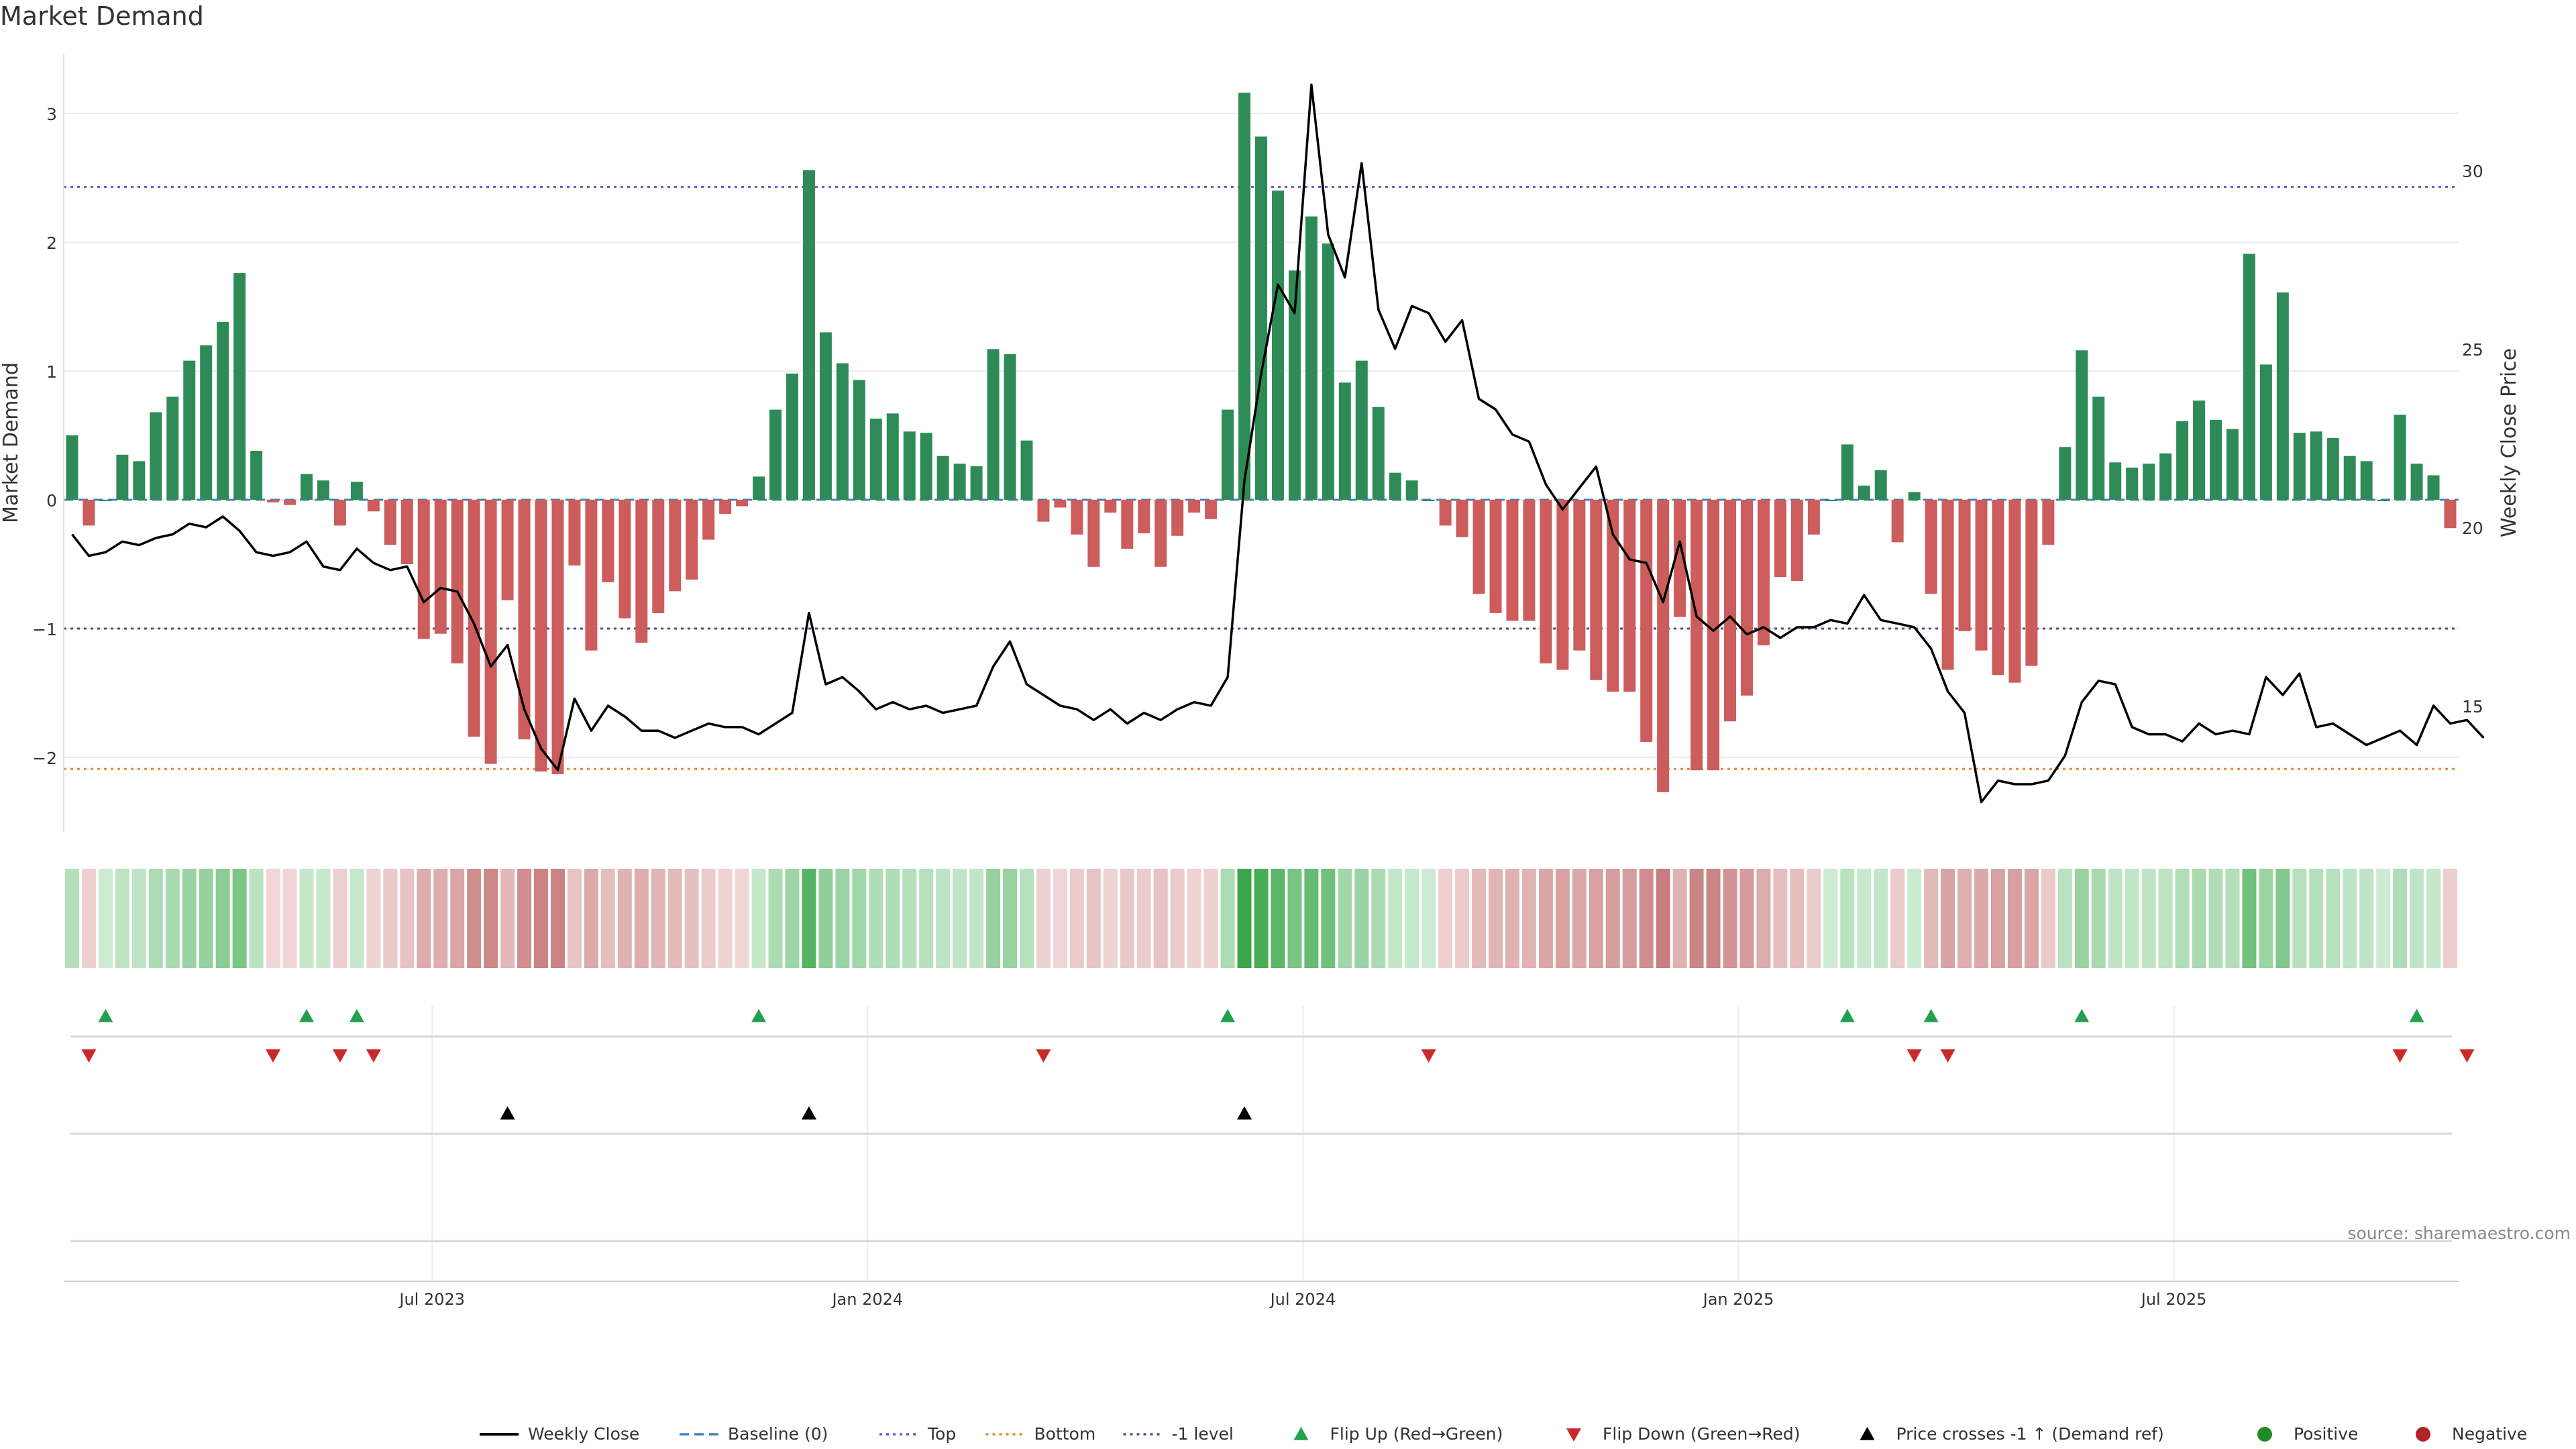  Describe the element at coordinates (2030, 1434) in the screenshot. I see `legend-label: Price crosses -1 ↑ (Demand ref)` at that location.